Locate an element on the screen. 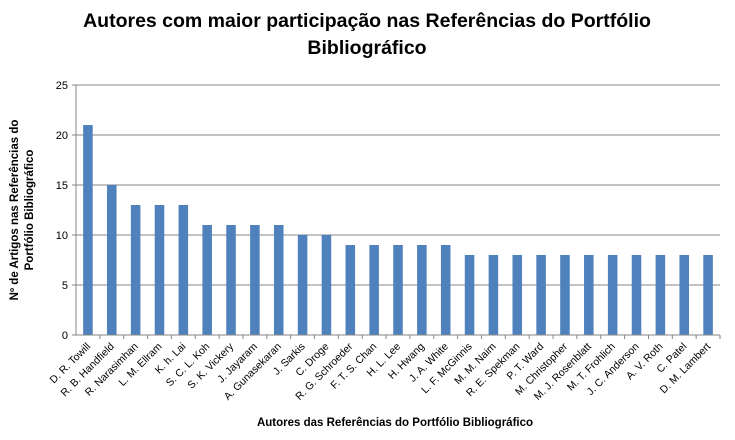 The image size is (735, 440). y-tick-label: 25 is located at coordinates (62, 86).